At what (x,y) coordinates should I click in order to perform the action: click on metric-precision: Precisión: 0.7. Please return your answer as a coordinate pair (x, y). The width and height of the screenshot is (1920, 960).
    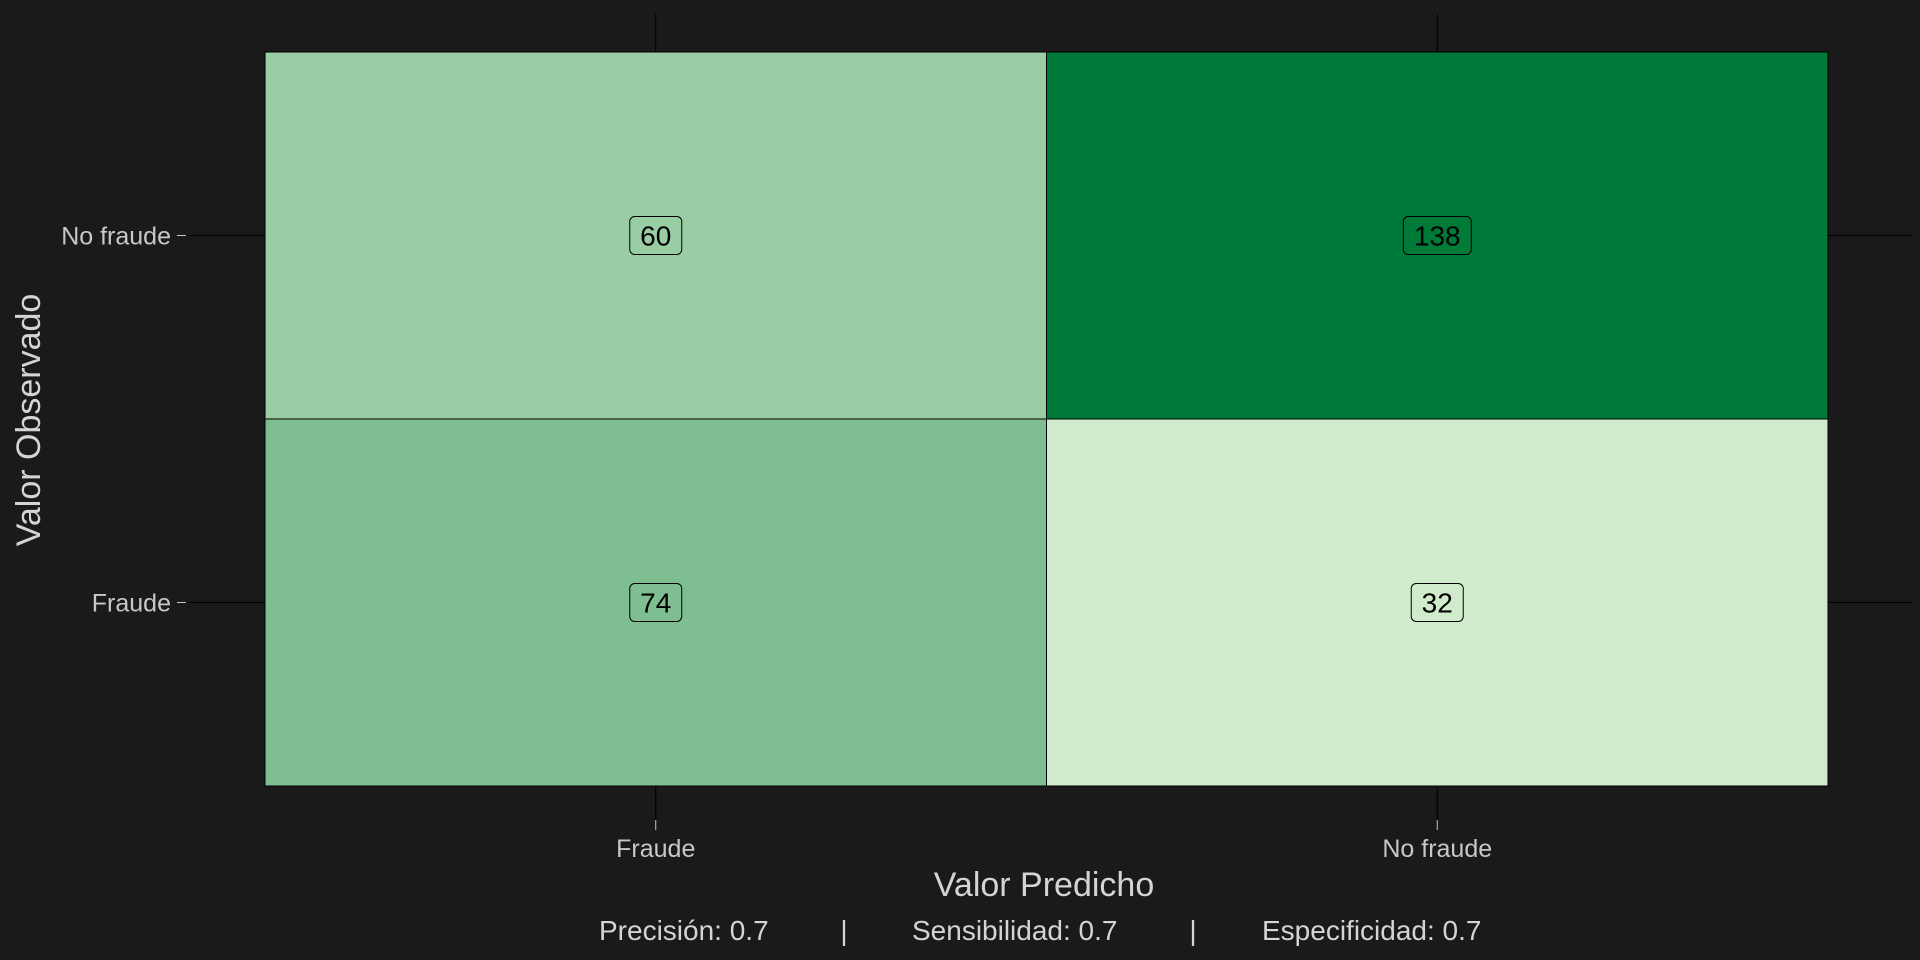
    Looking at the image, I should click on (684, 930).